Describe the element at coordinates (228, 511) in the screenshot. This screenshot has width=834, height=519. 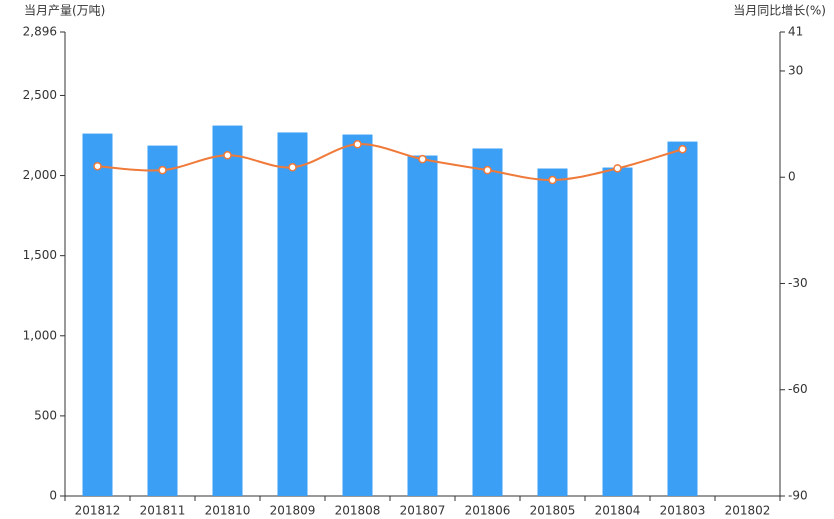
I see `x-tick-label: 201810` at that location.